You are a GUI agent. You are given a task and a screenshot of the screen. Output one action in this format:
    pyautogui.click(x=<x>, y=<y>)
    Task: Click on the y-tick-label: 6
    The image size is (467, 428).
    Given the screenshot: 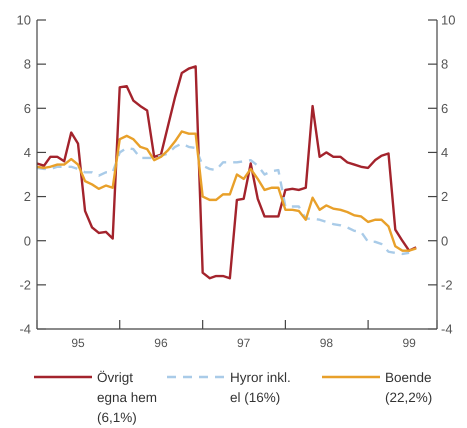 What is the action you would take?
    pyautogui.click(x=27, y=108)
    